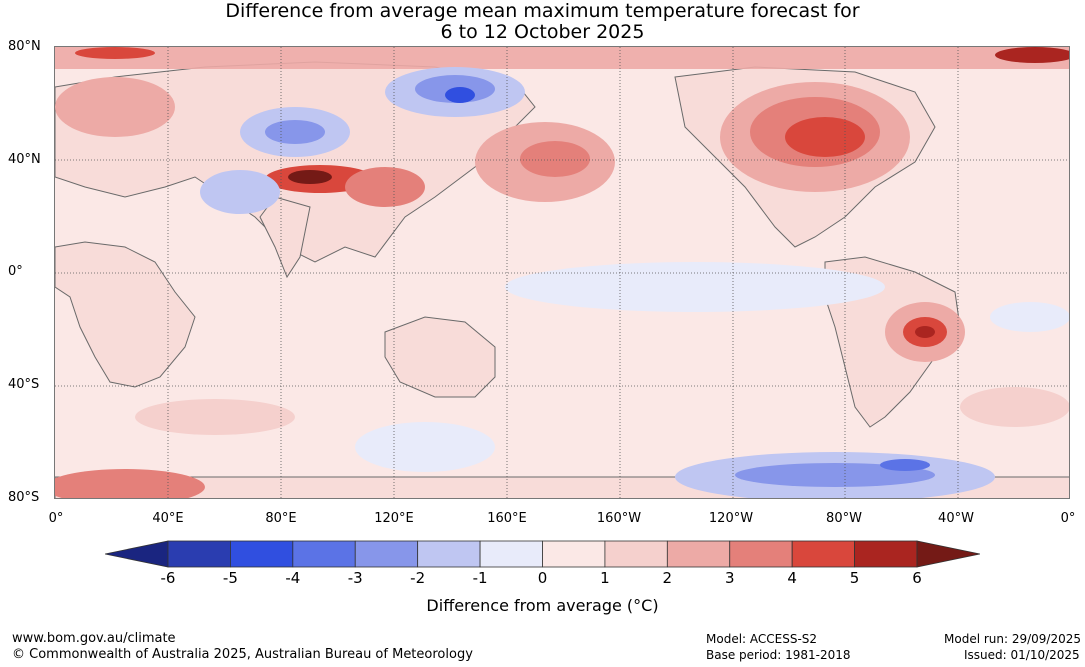 The image size is (1085, 667). I want to click on west-asia-cool, so click(240, 192).